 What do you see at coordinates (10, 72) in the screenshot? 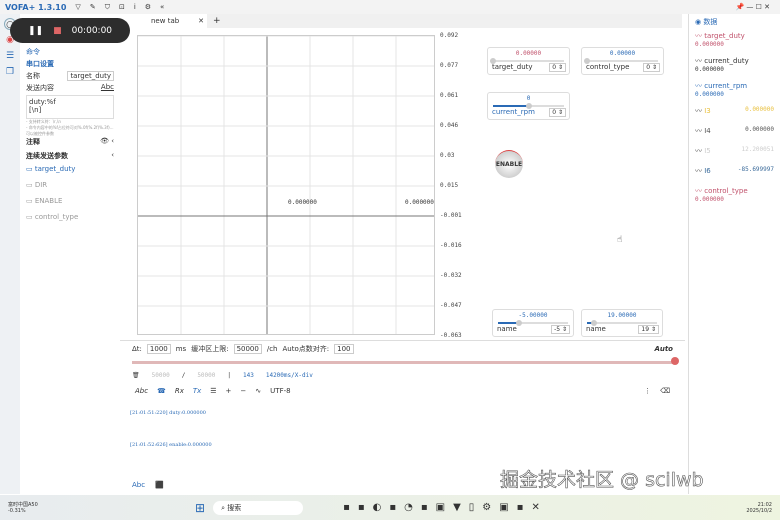
I see `widgets-icon: ❐` at bounding box center [10, 72].